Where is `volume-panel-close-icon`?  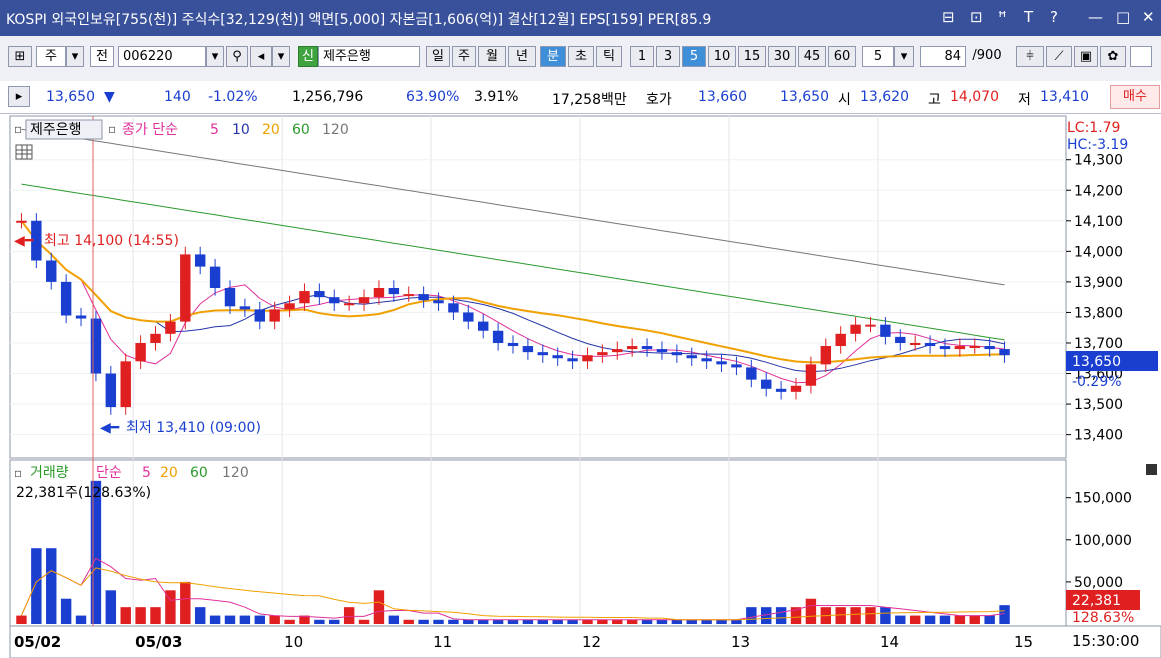
volume-panel-close-icon is located at coordinates (1151, 469).